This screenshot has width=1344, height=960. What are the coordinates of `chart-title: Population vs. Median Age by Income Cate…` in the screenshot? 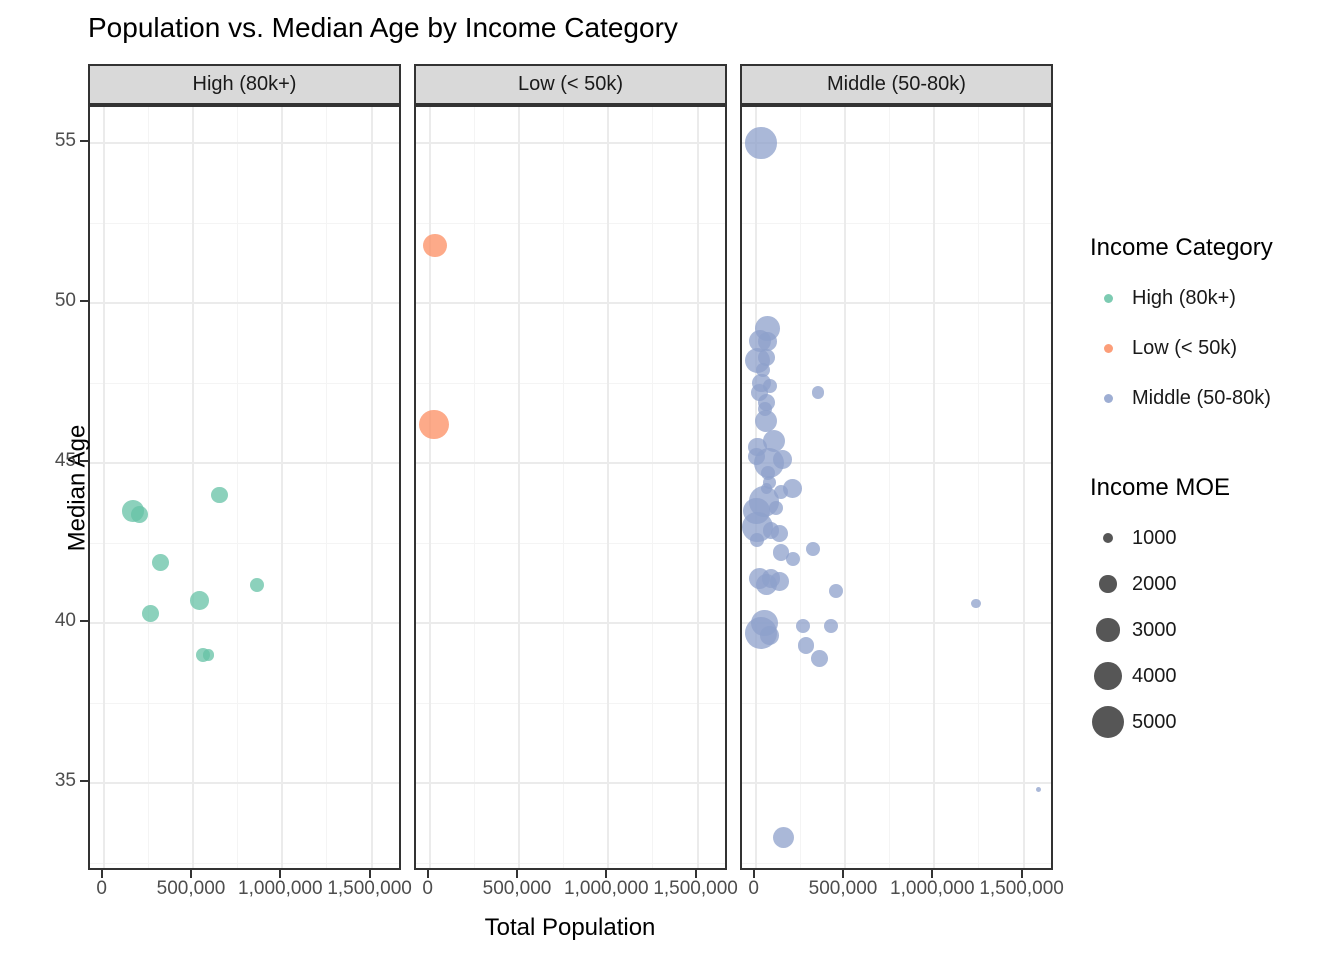 It's located at (383, 27).